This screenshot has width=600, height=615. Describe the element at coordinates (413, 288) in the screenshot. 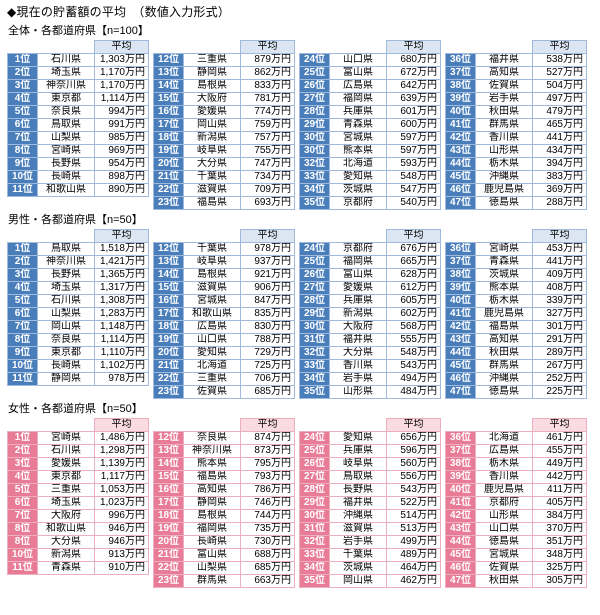

I see `value-cell: 612万円` at that location.